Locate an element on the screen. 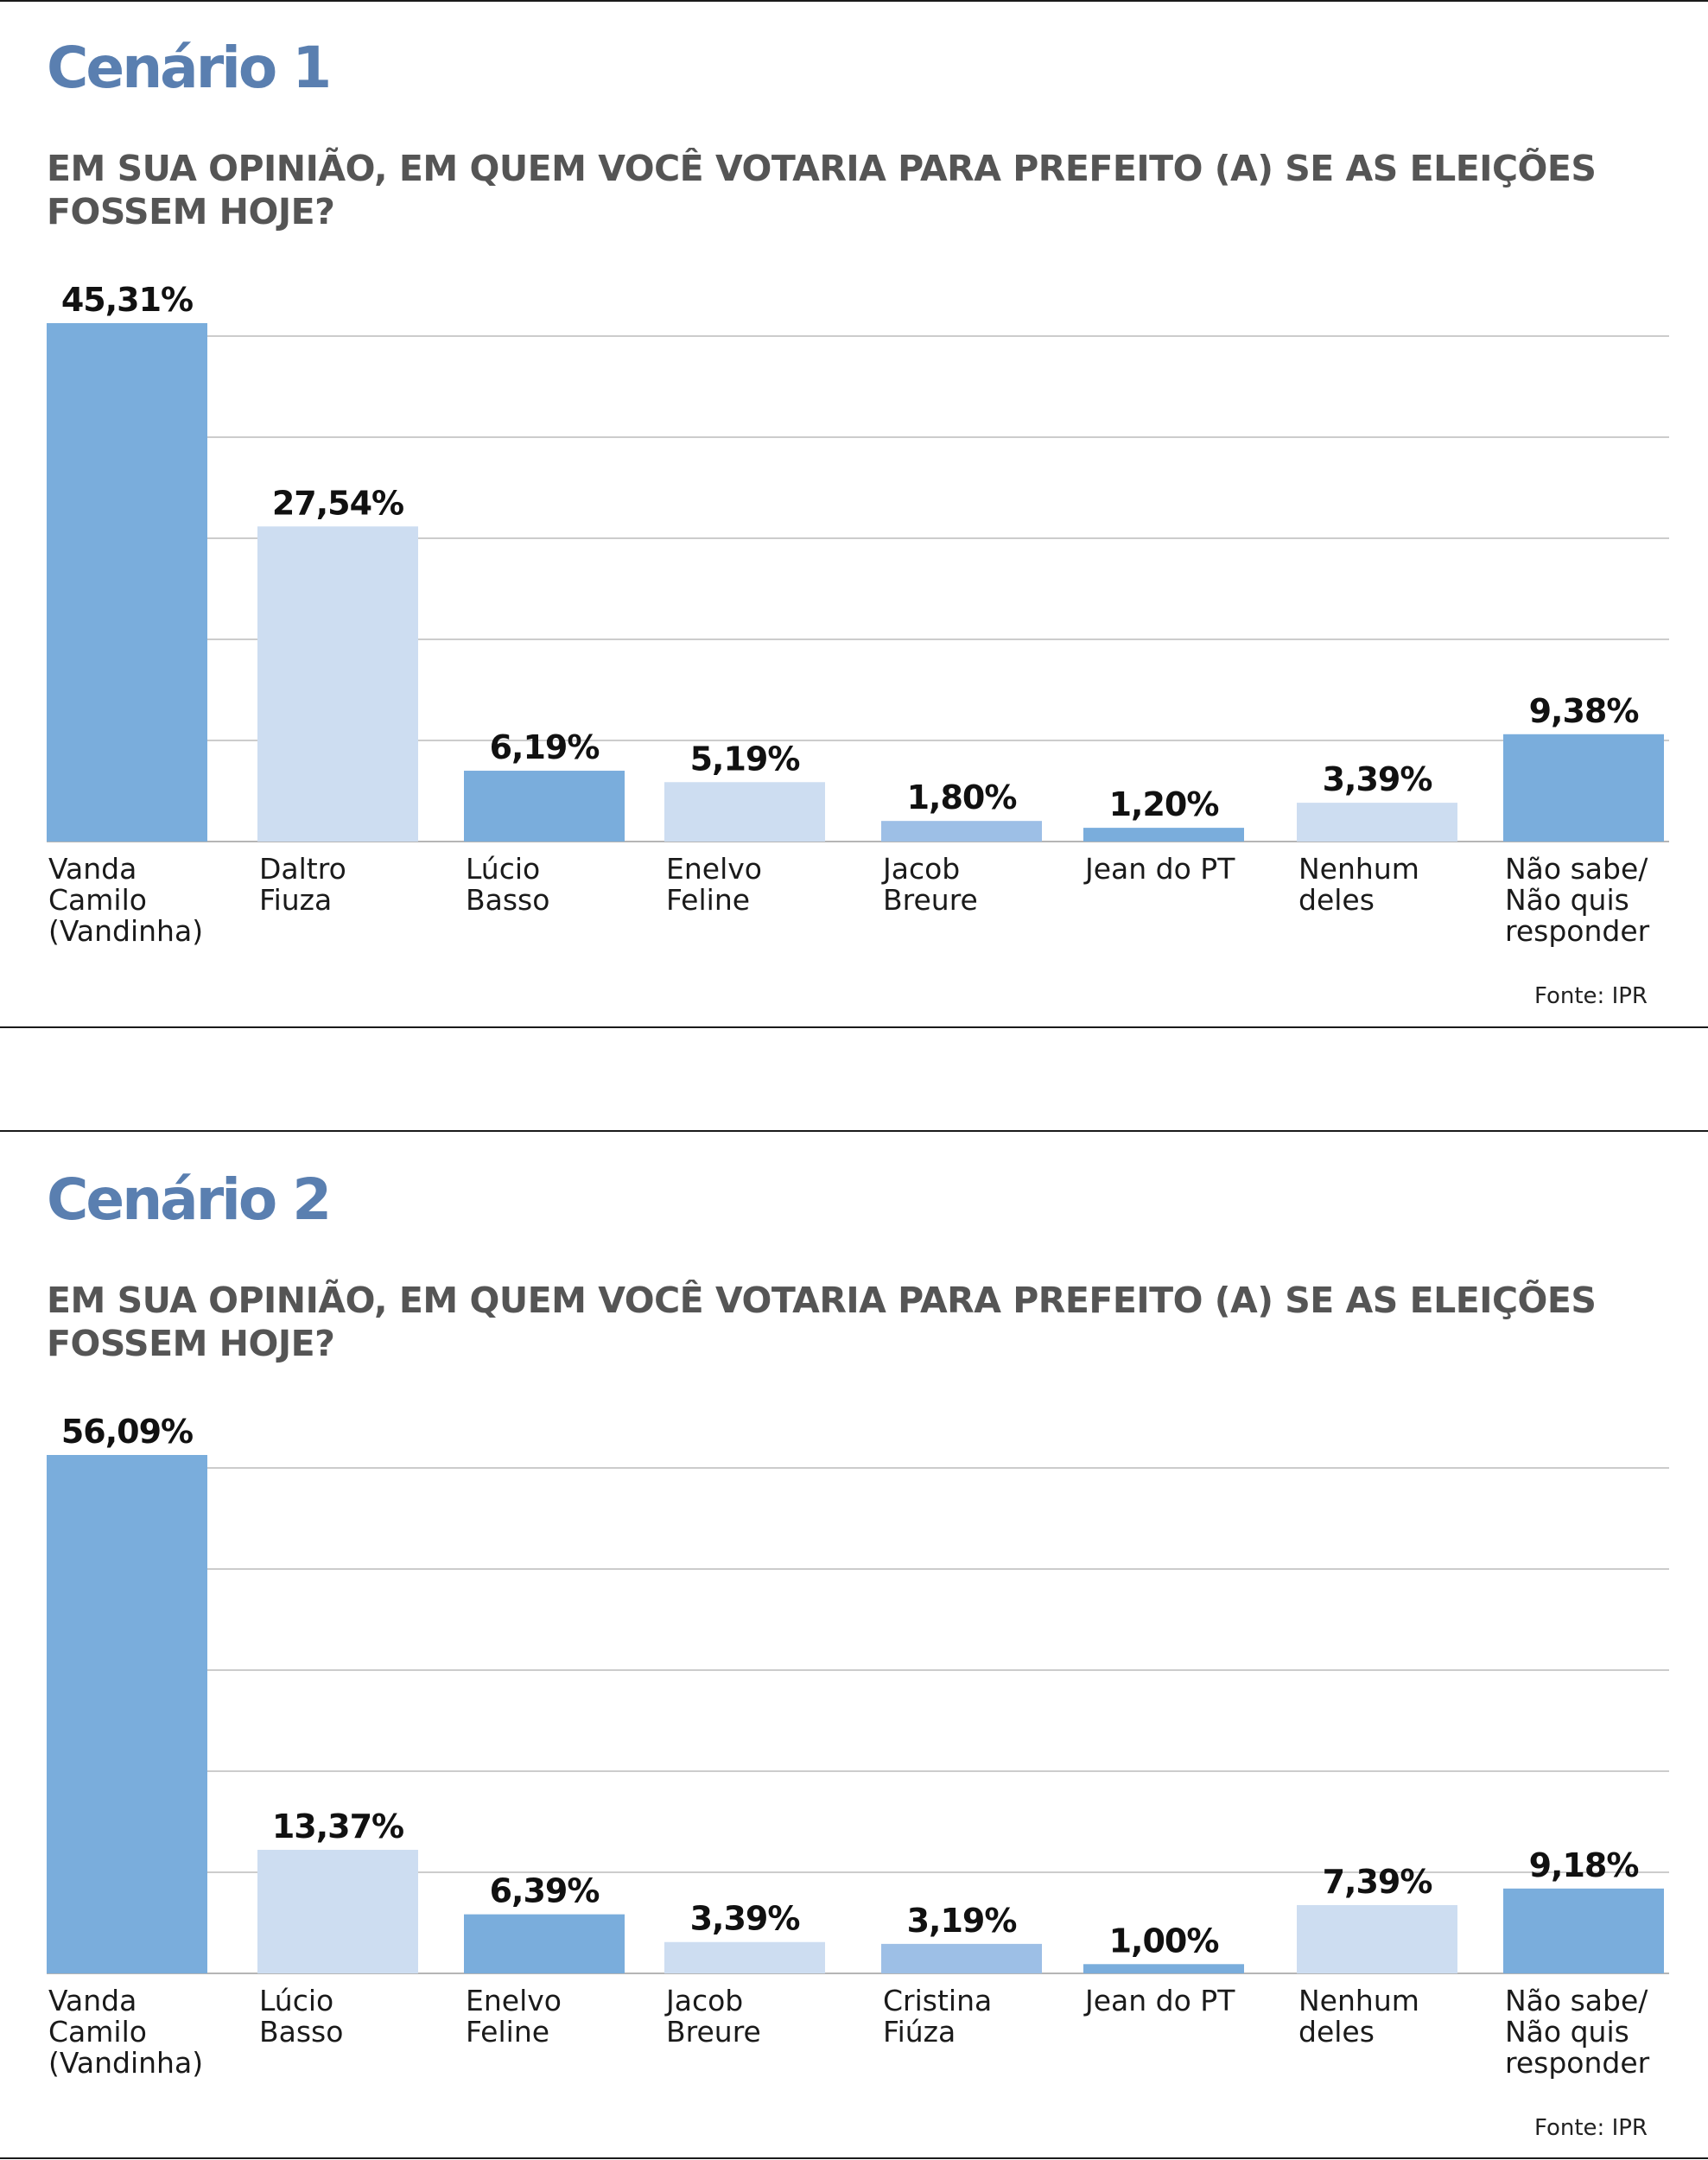 The image size is (1708, 2160). data-label: 27,54% is located at coordinates (337, 503).